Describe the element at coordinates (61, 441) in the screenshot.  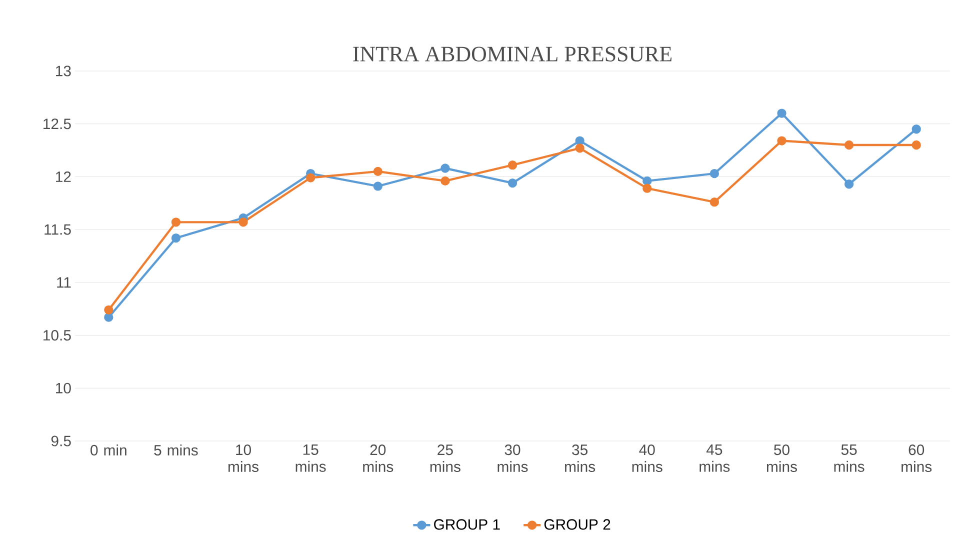
I see `y-tick-label: 9.5` at that location.